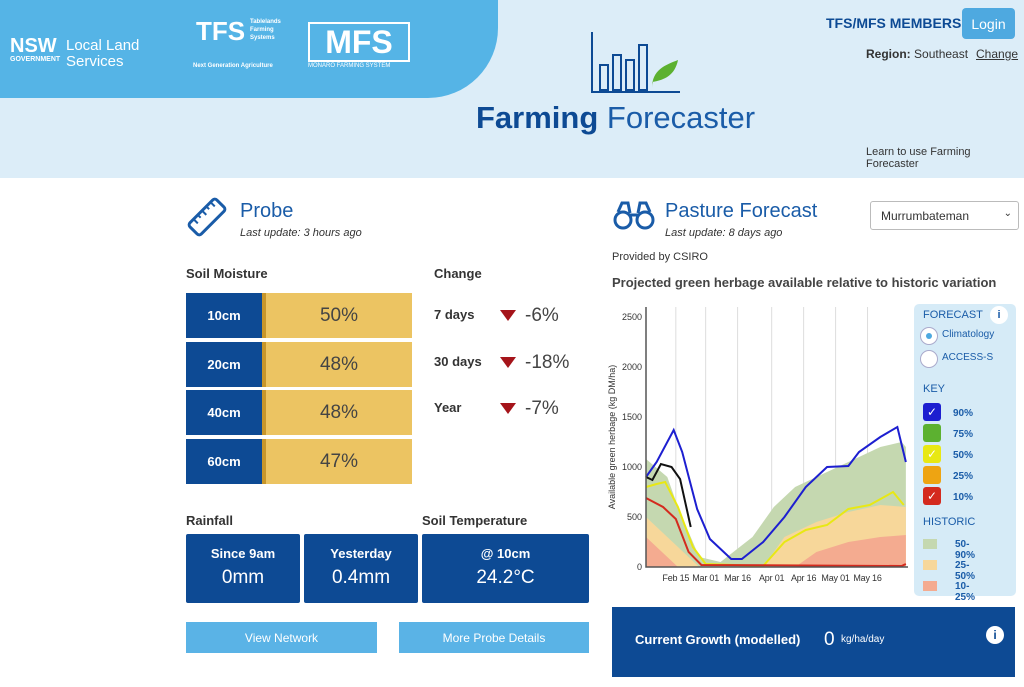  I want to click on key-checkbox-50%: ✓, so click(932, 454).